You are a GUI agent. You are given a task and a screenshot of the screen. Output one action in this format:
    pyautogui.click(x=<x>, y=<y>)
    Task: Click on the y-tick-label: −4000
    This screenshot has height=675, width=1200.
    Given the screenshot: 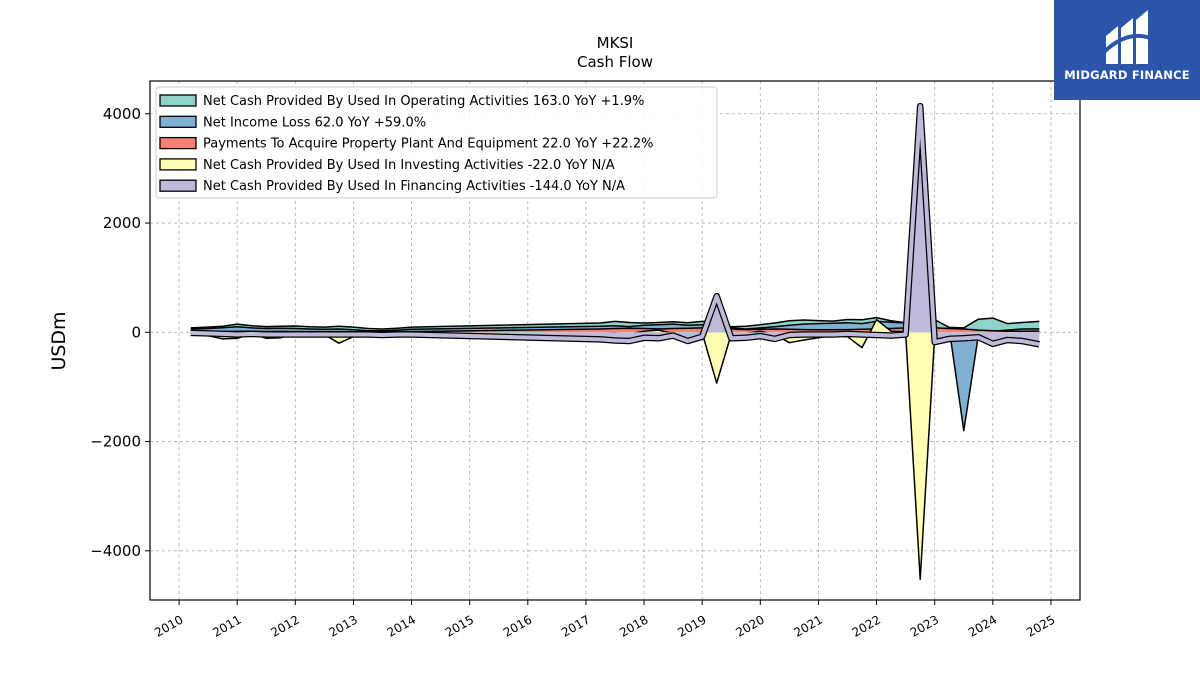 What is the action you would take?
    pyautogui.click(x=115, y=551)
    